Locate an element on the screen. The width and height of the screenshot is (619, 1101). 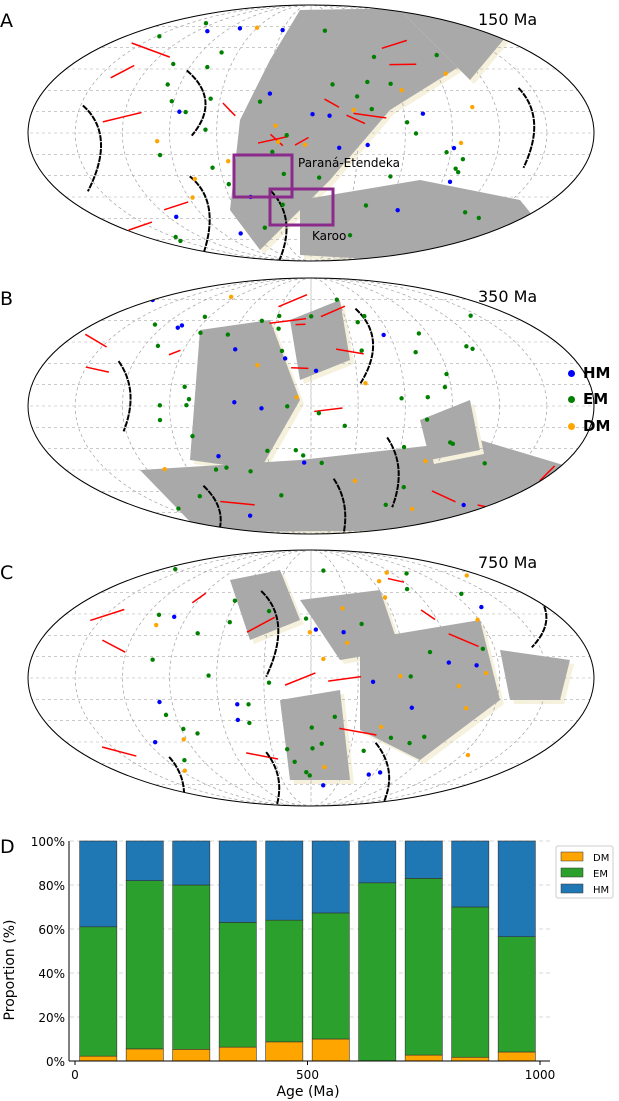
karoo-label: Karoo is located at coordinates (329, 236).